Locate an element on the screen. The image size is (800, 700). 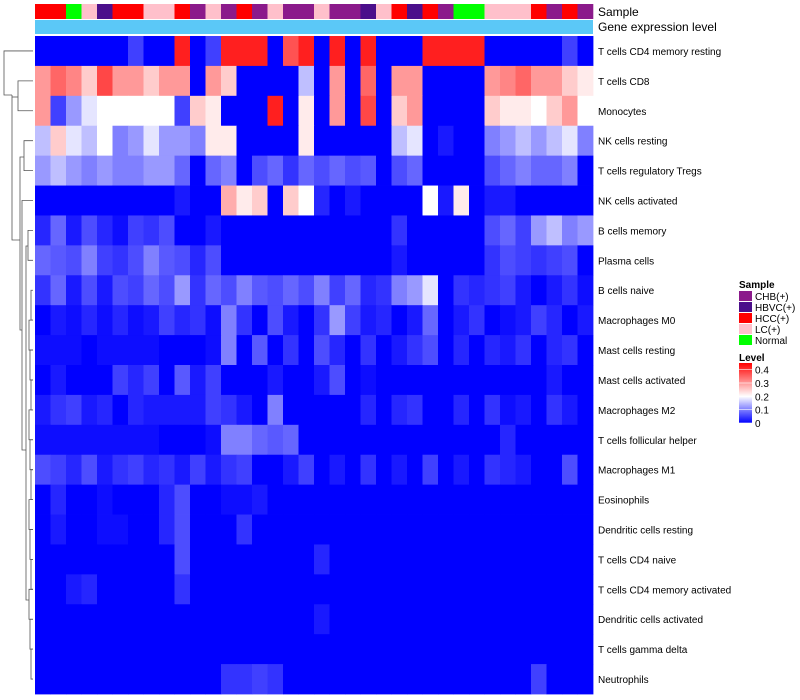
row-label: NK cells activated is located at coordinates (637, 202).